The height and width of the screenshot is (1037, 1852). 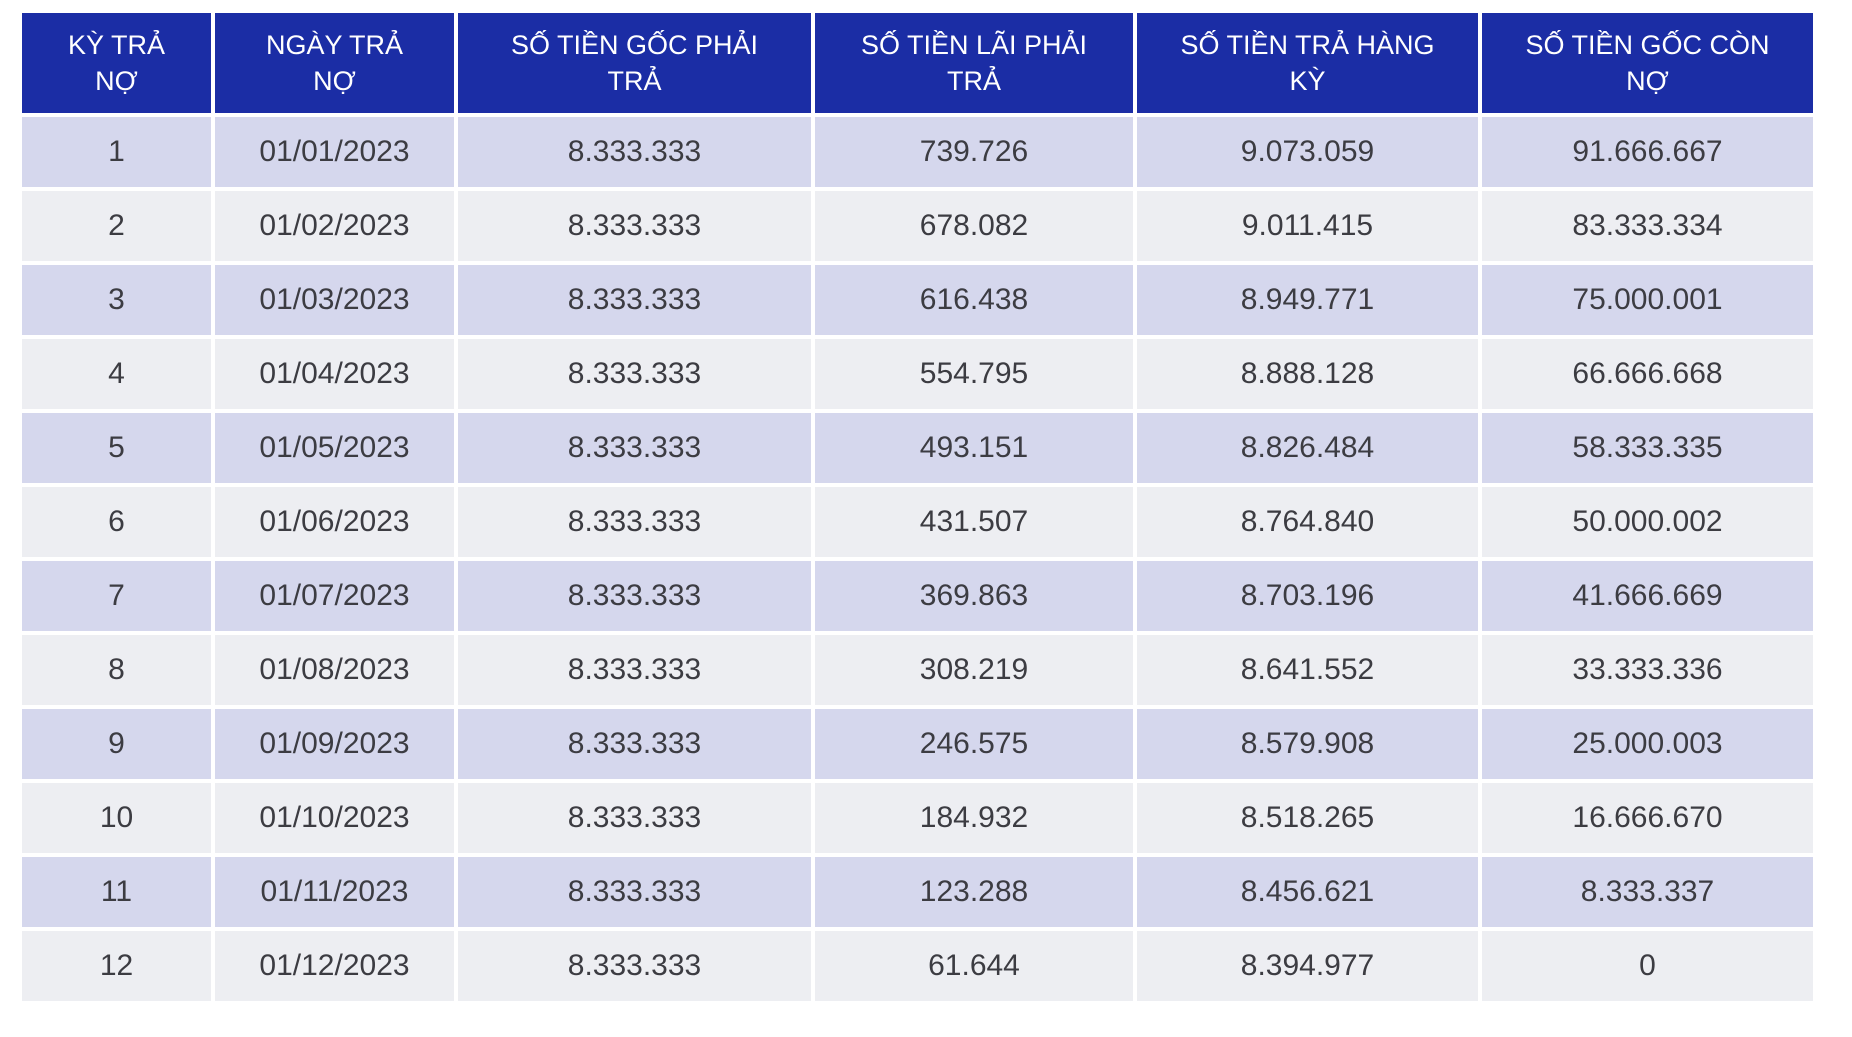 I want to click on table-cell: 01/09/2023, so click(x=334, y=744).